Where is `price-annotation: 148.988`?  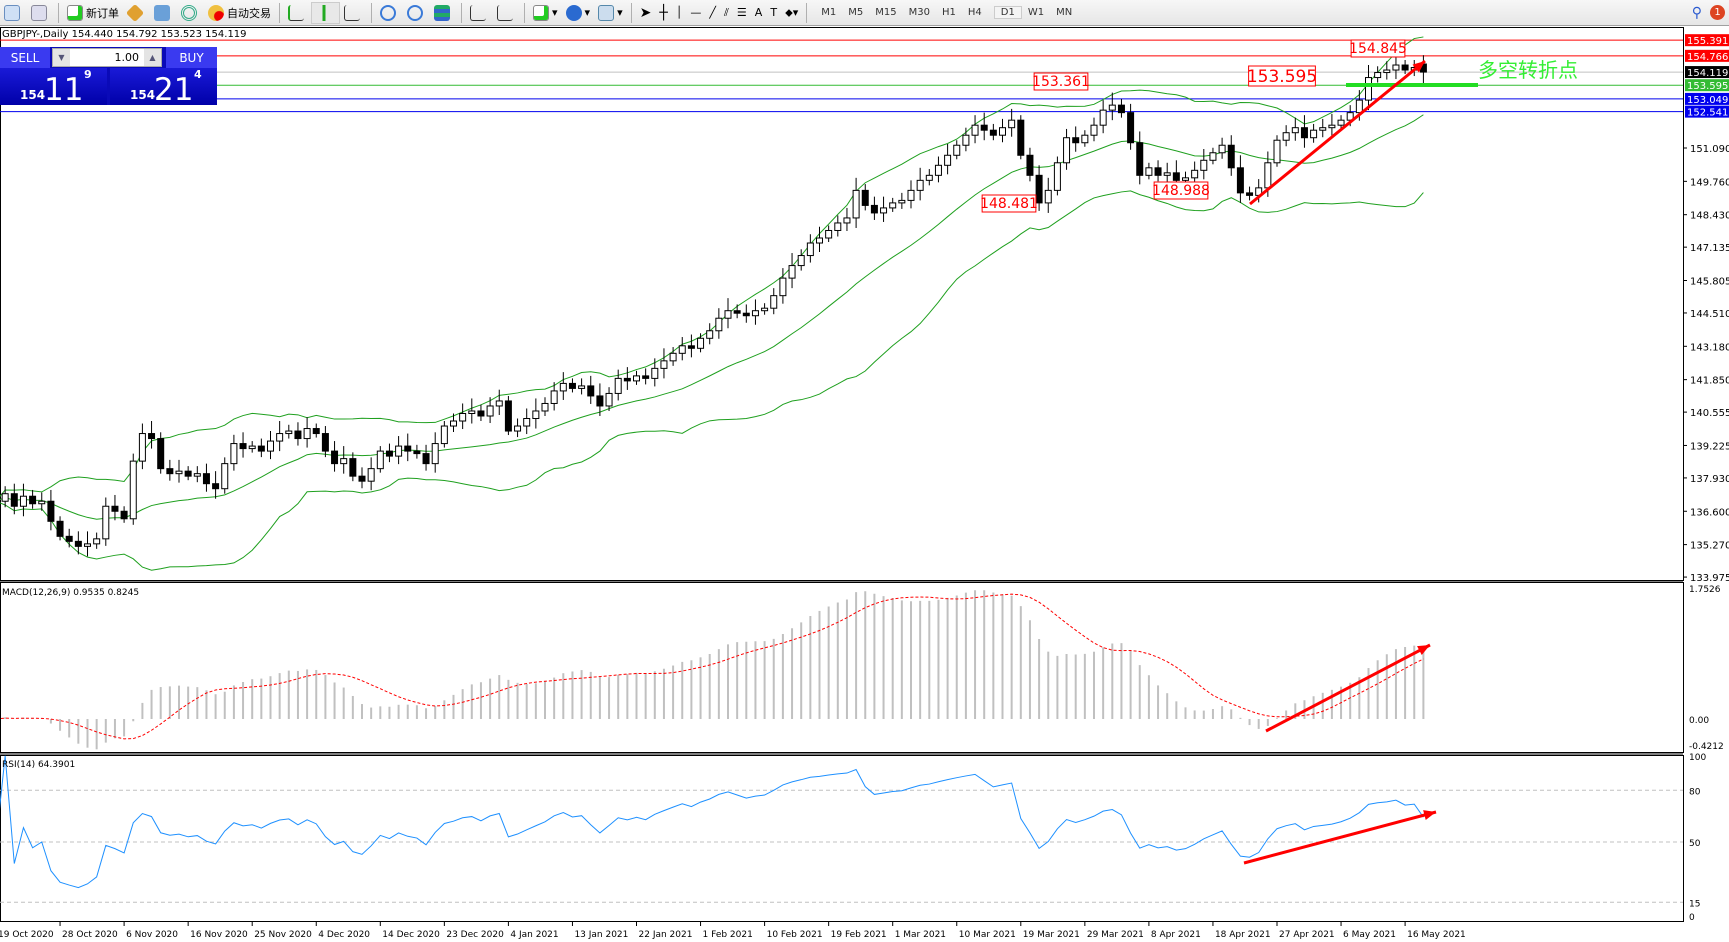
price-annotation: 148.988 is located at coordinates (1181, 191).